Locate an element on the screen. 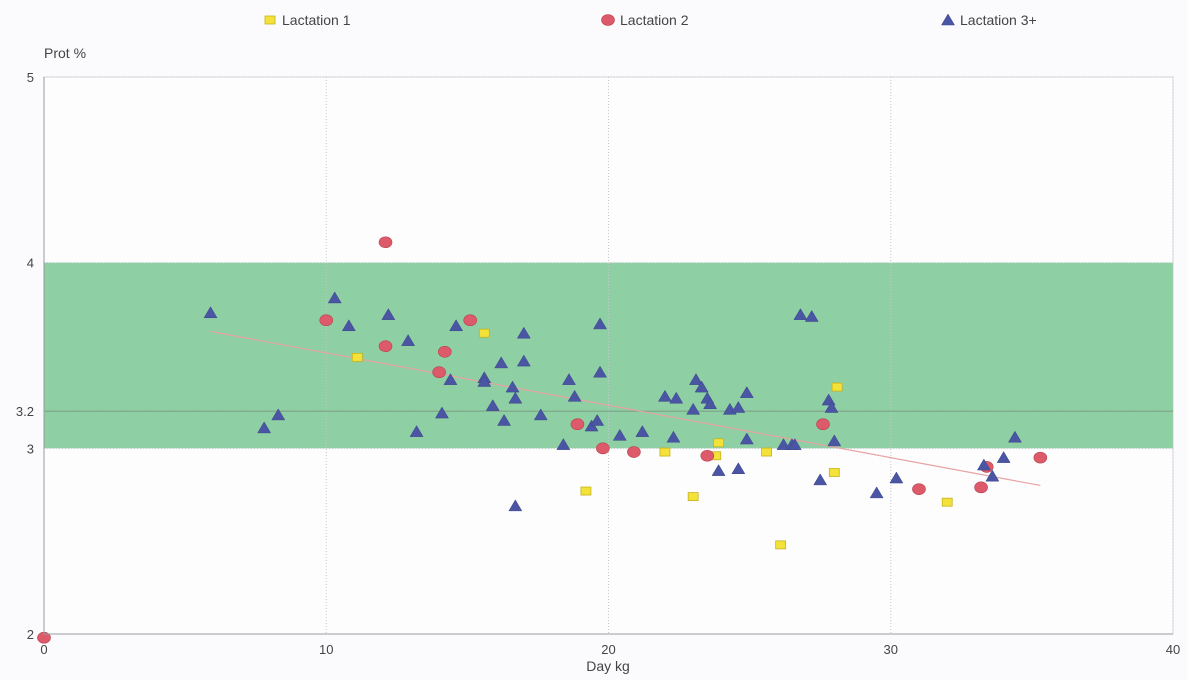  y-tick-label: 5 is located at coordinates (30, 77).